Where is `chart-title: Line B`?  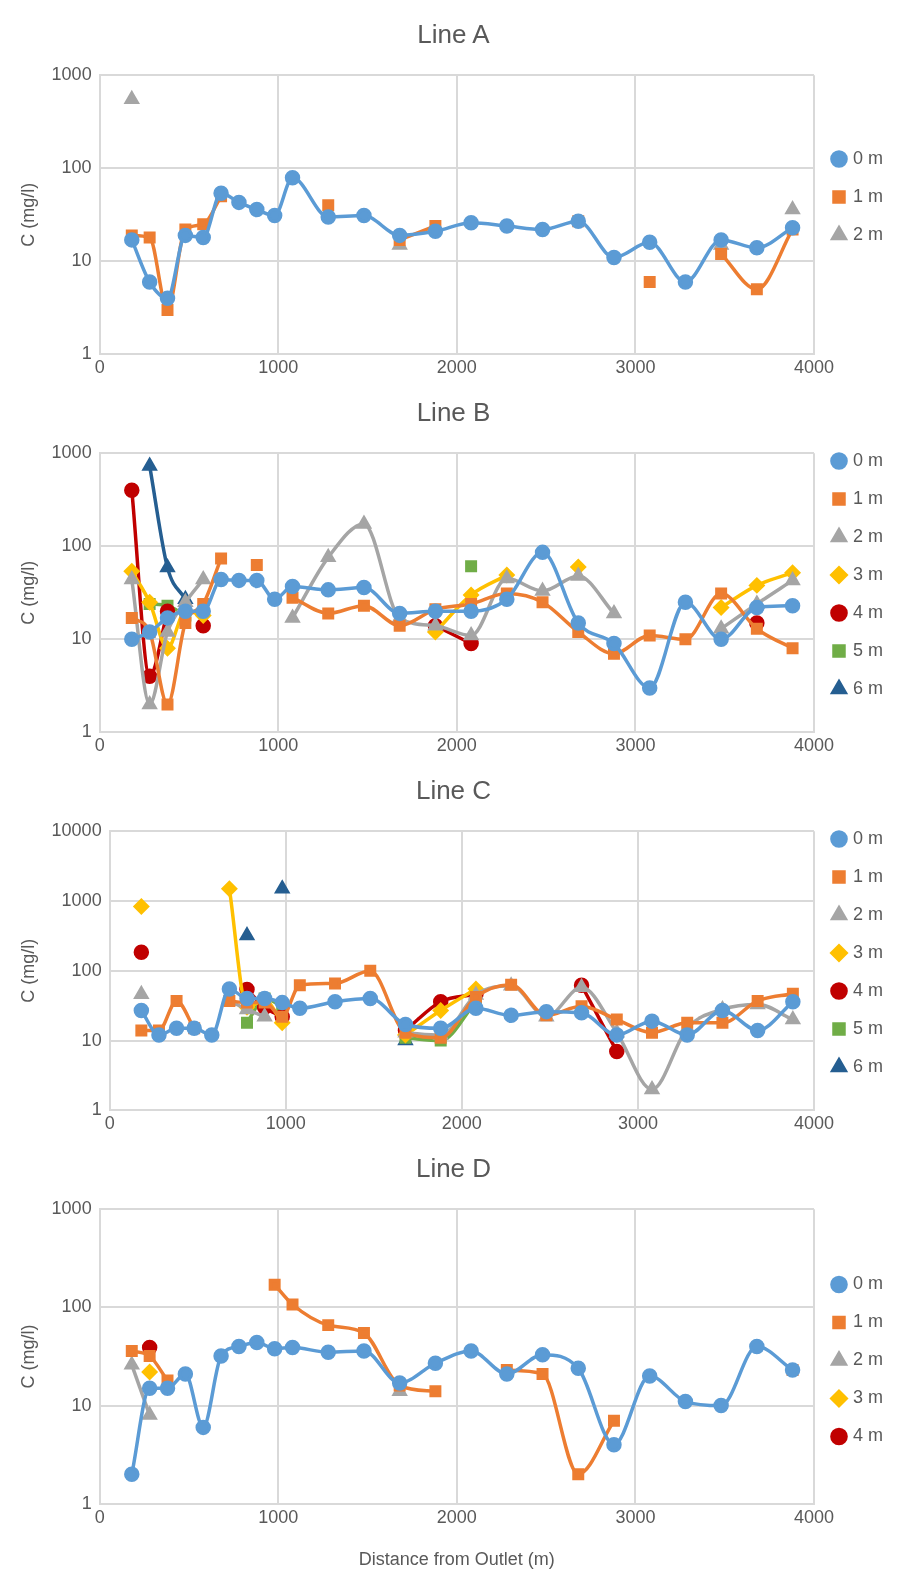 chart-title: Line B is located at coordinates (453, 411).